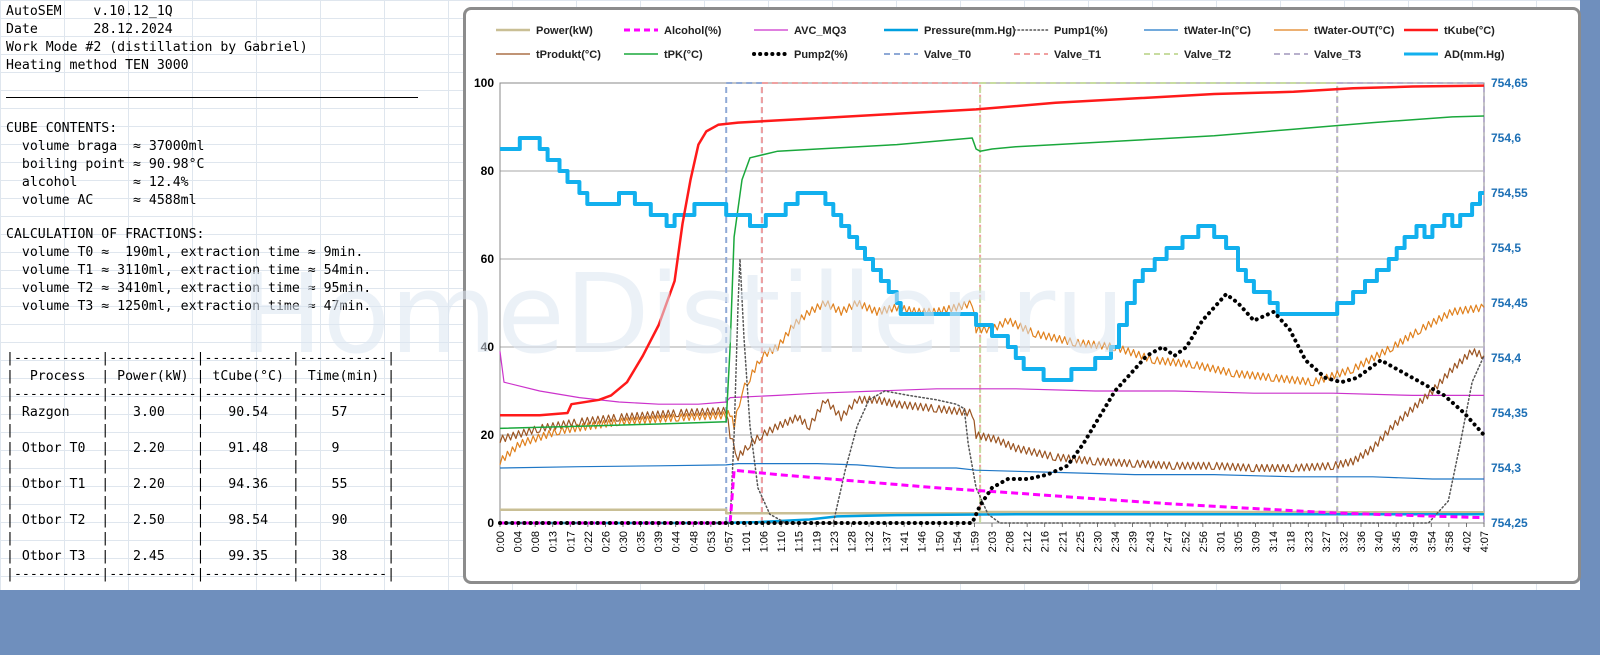 The image size is (1600, 655). What do you see at coordinates (564, 31) in the screenshot?
I see `legend-label: Power(kW)` at bounding box center [564, 31].